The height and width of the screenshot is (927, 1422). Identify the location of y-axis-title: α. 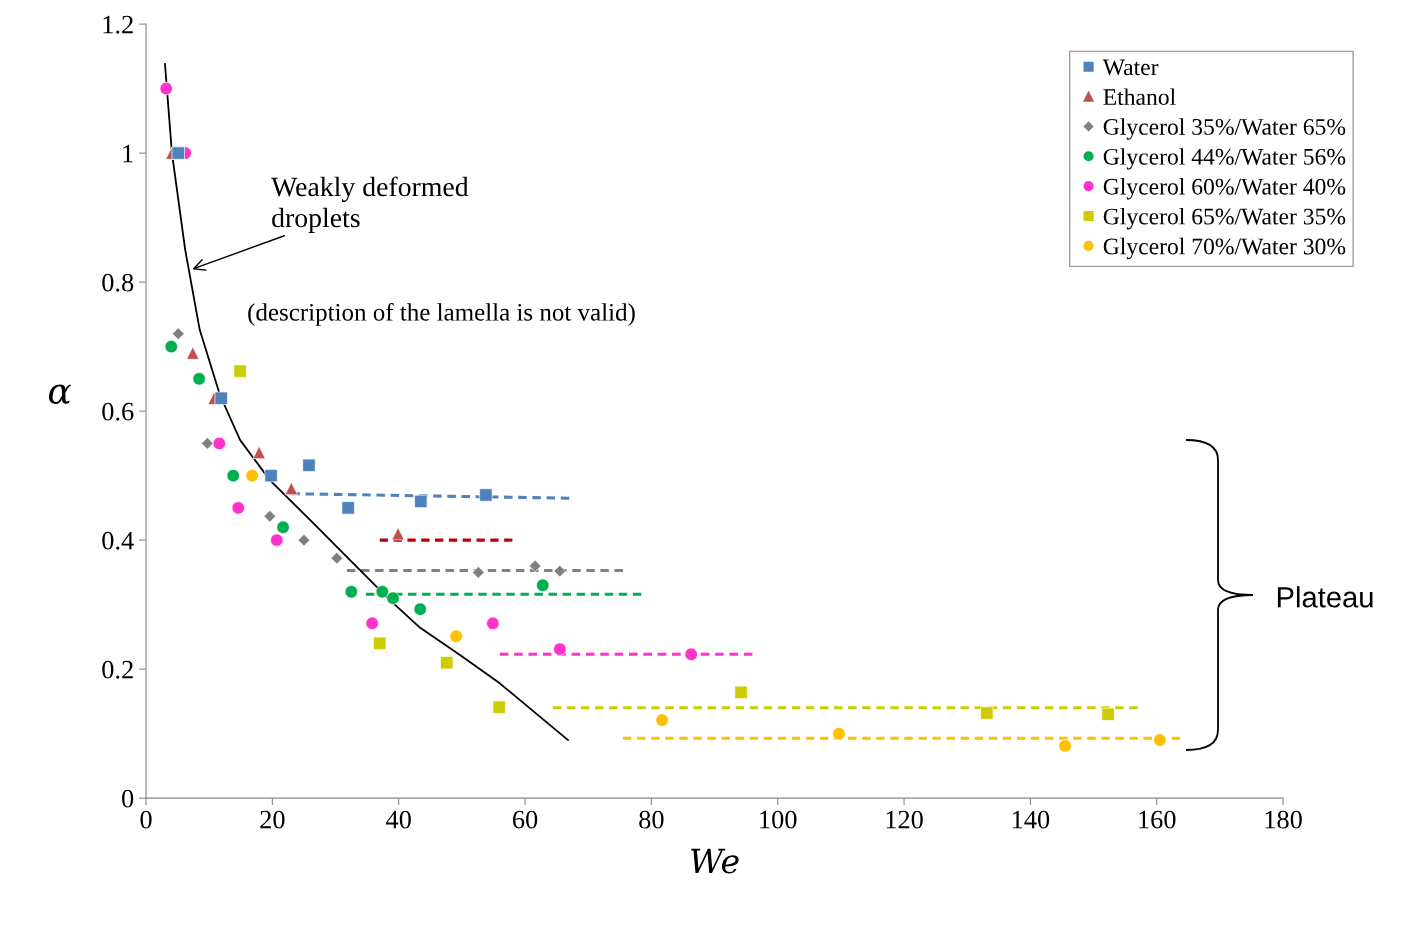
(60, 394).